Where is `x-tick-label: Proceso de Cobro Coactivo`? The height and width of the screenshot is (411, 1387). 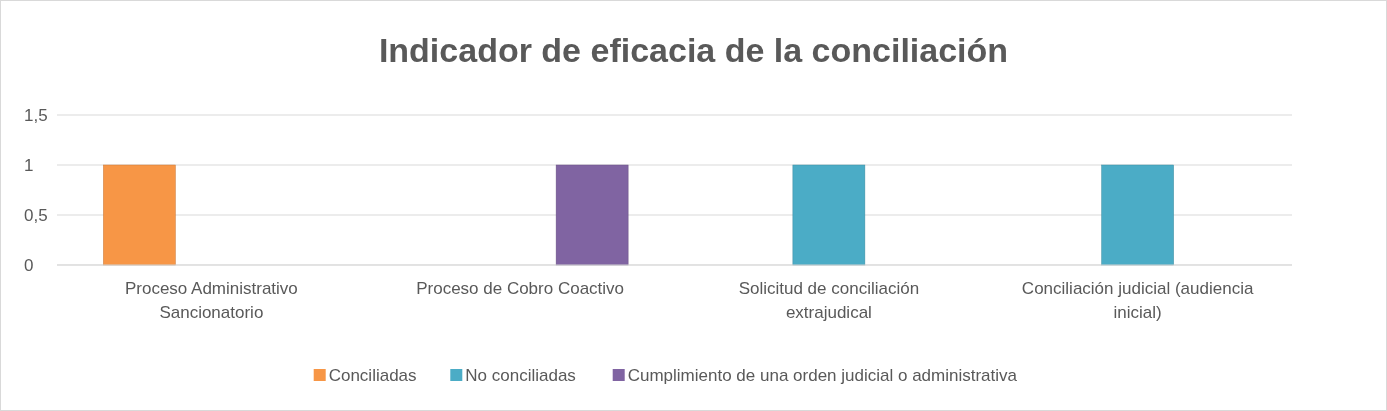
x-tick-label: Proceso de Cobro Coactivo is located at coordinates (520, 288).